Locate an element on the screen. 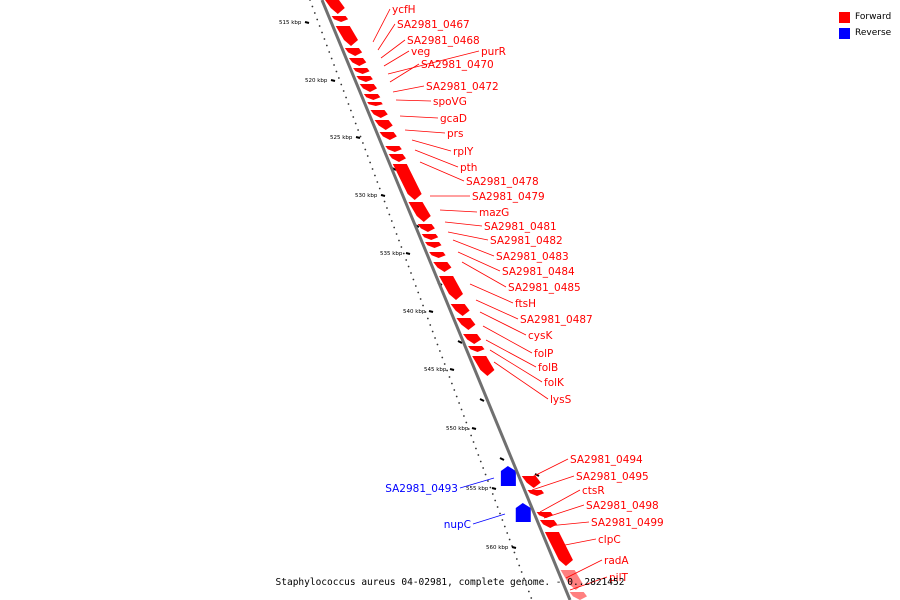 The height and width of the screenshot is (600, 900). tick-label-4: 535 kbp is located at coordinates (391, 254).